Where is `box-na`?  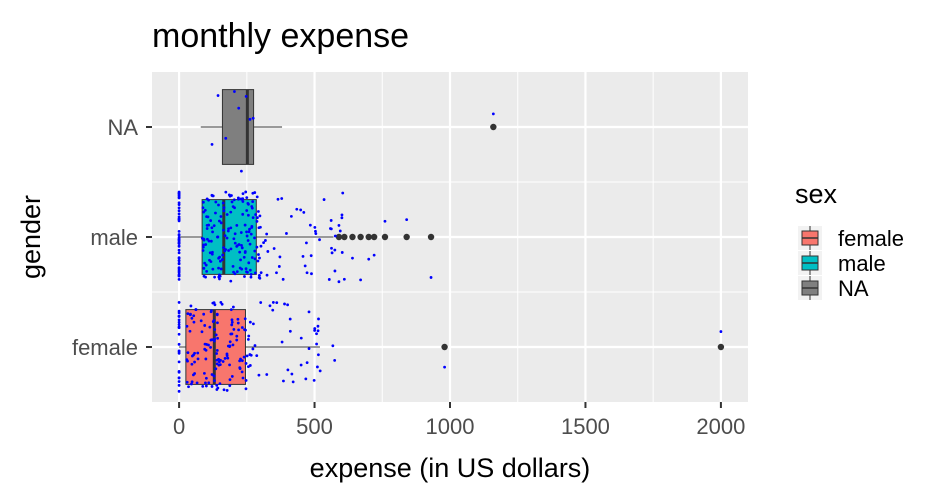 box-na is located at coordinates (348, 127).